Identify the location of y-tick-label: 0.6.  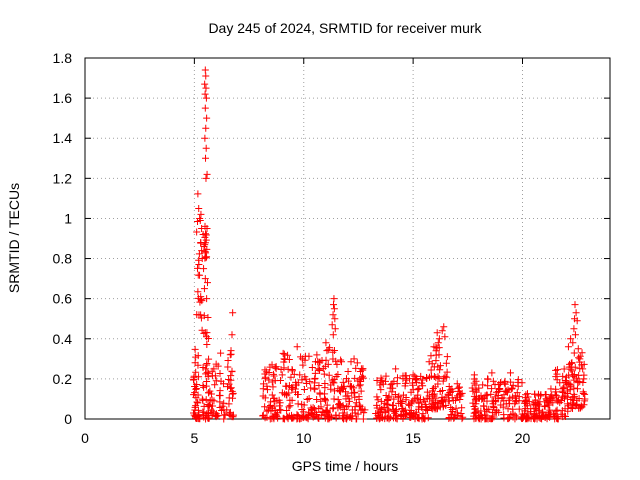
(63, 299).